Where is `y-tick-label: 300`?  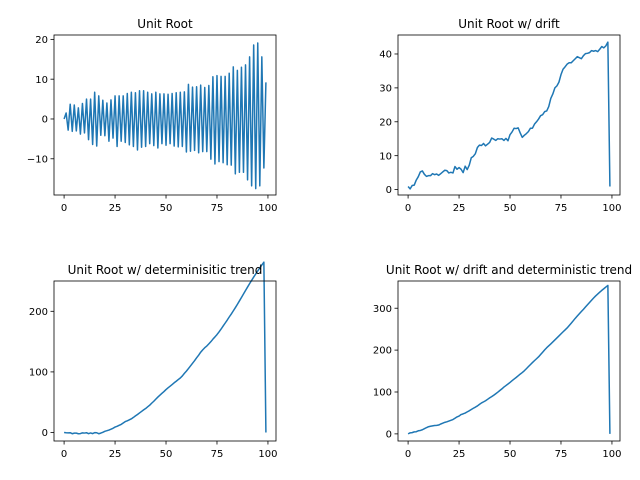 y-tick-label: 300 is located at coordinates (382, 309).